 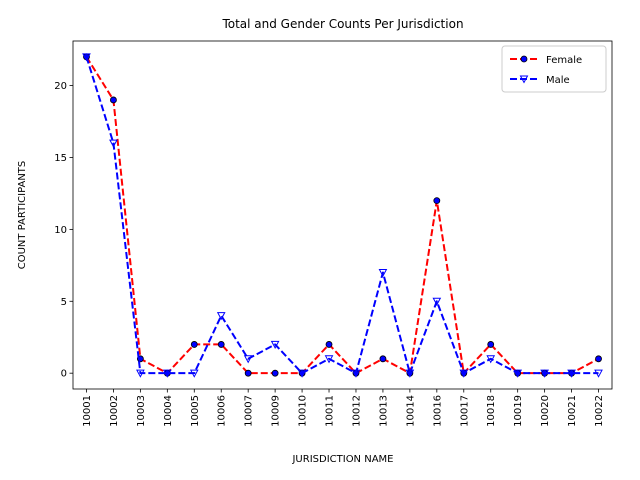 I want to click on x-tick-label: 10009, so click(x=276, y=411).